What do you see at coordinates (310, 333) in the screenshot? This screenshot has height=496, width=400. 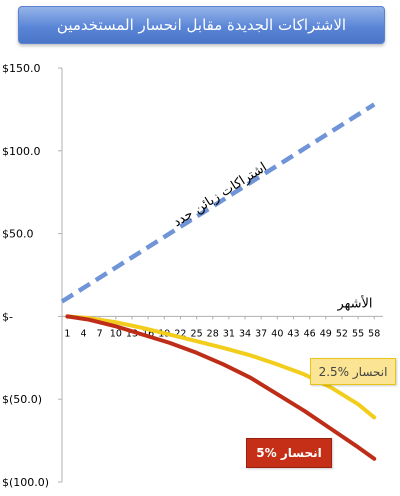 I see `x-tick-label: 46` at bounding box center [310, 333].